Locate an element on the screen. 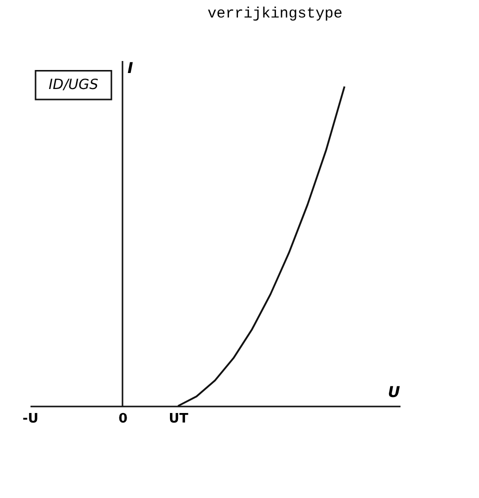  x-tick-label: 0 is located at coordinates (123, 419).